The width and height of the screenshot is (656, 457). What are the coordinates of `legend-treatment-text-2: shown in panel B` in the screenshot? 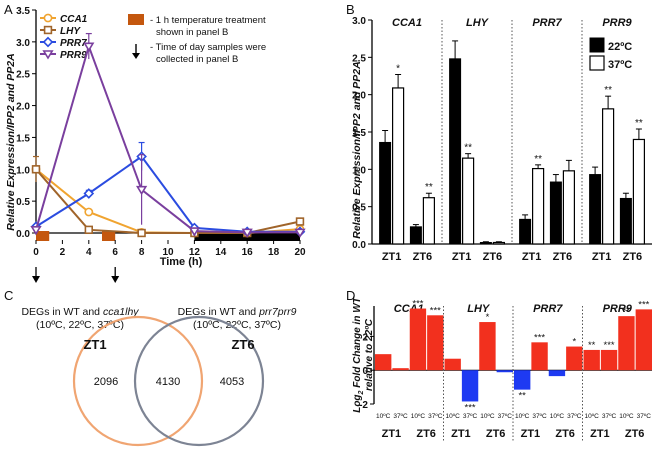 It's located at (192, 32).